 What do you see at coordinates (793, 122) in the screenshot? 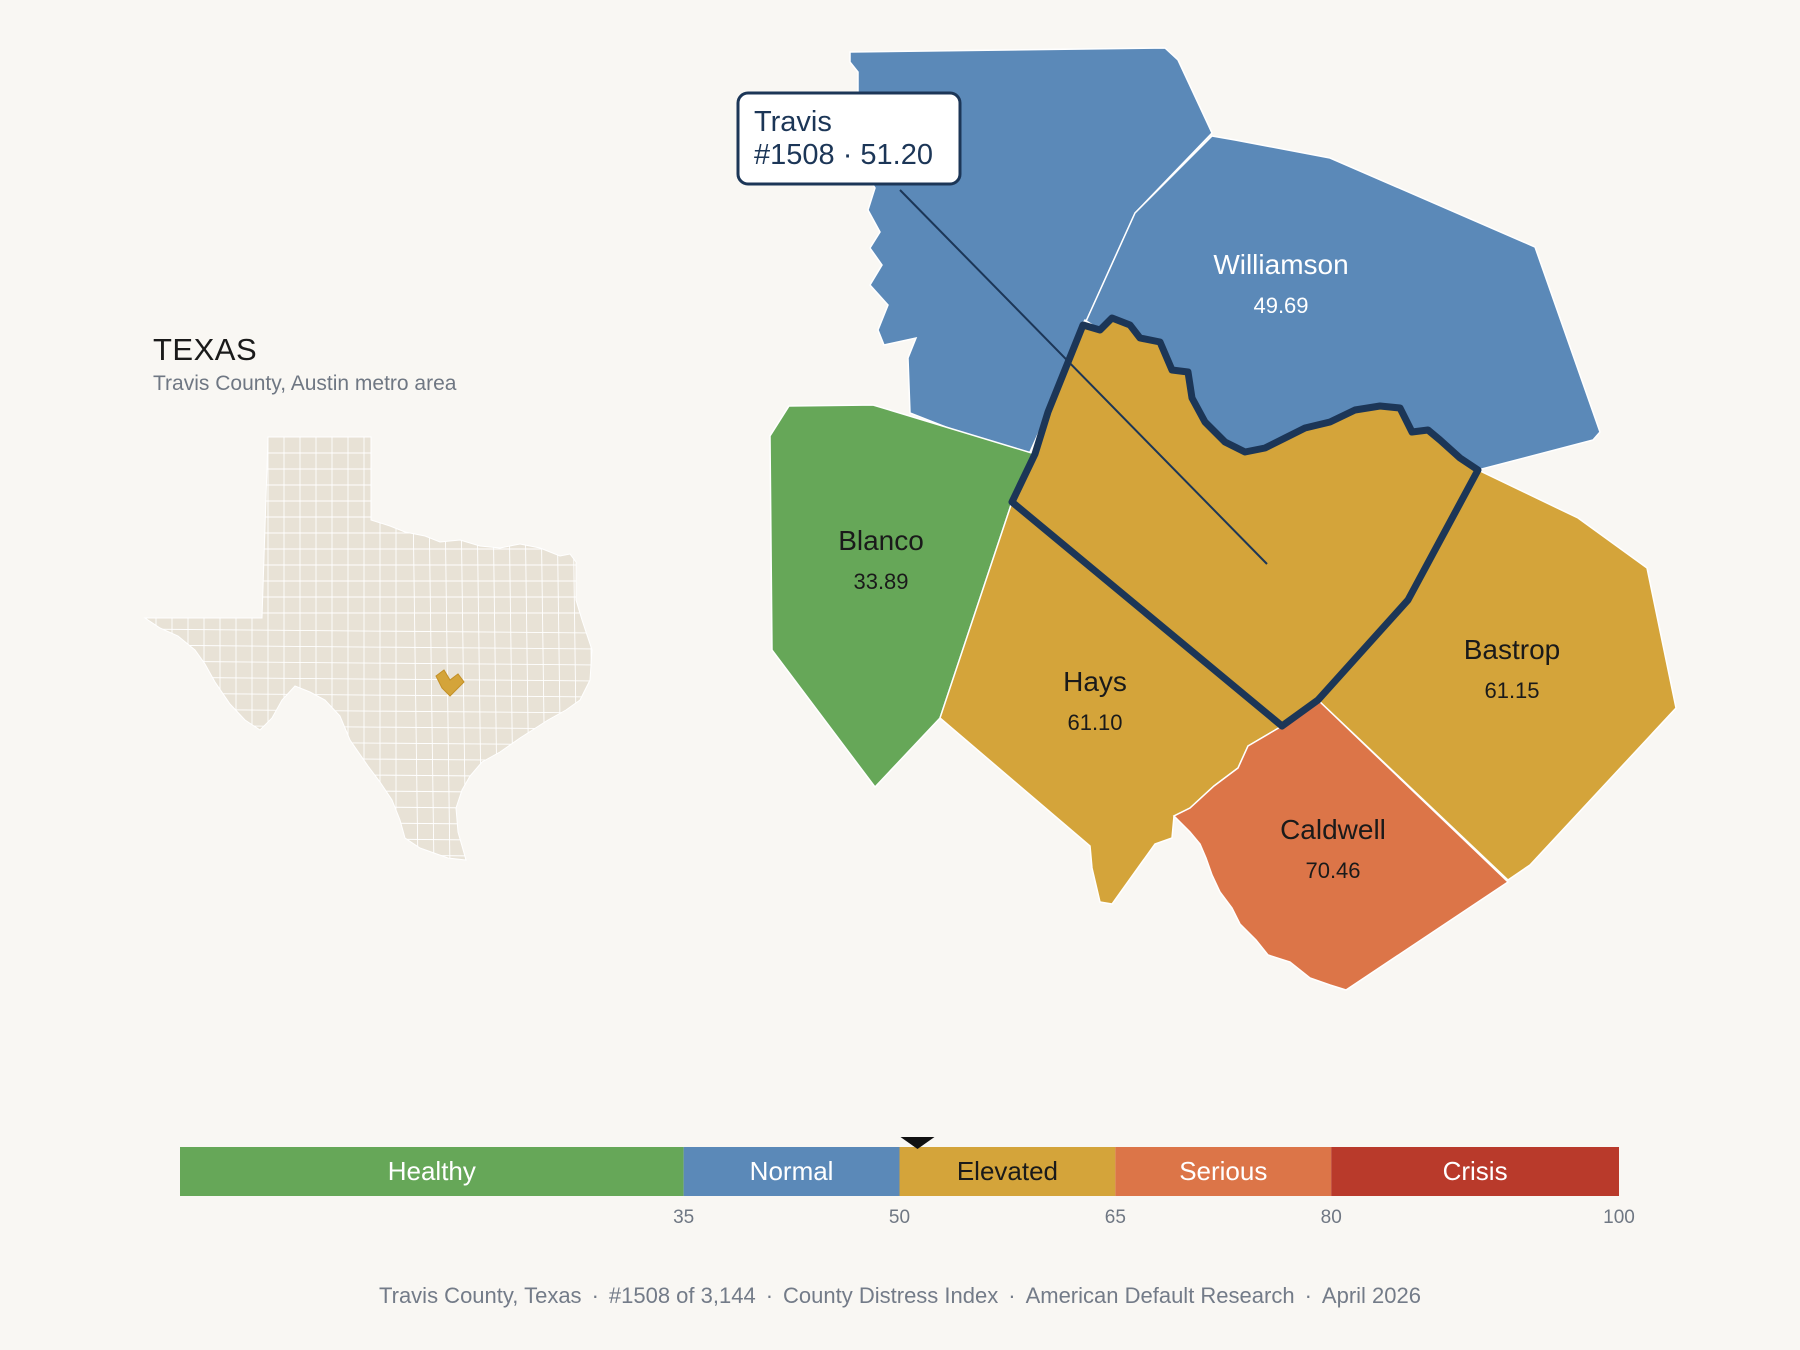
I see `tooltip-county-name: Travis` at bounding box center [793, 122].